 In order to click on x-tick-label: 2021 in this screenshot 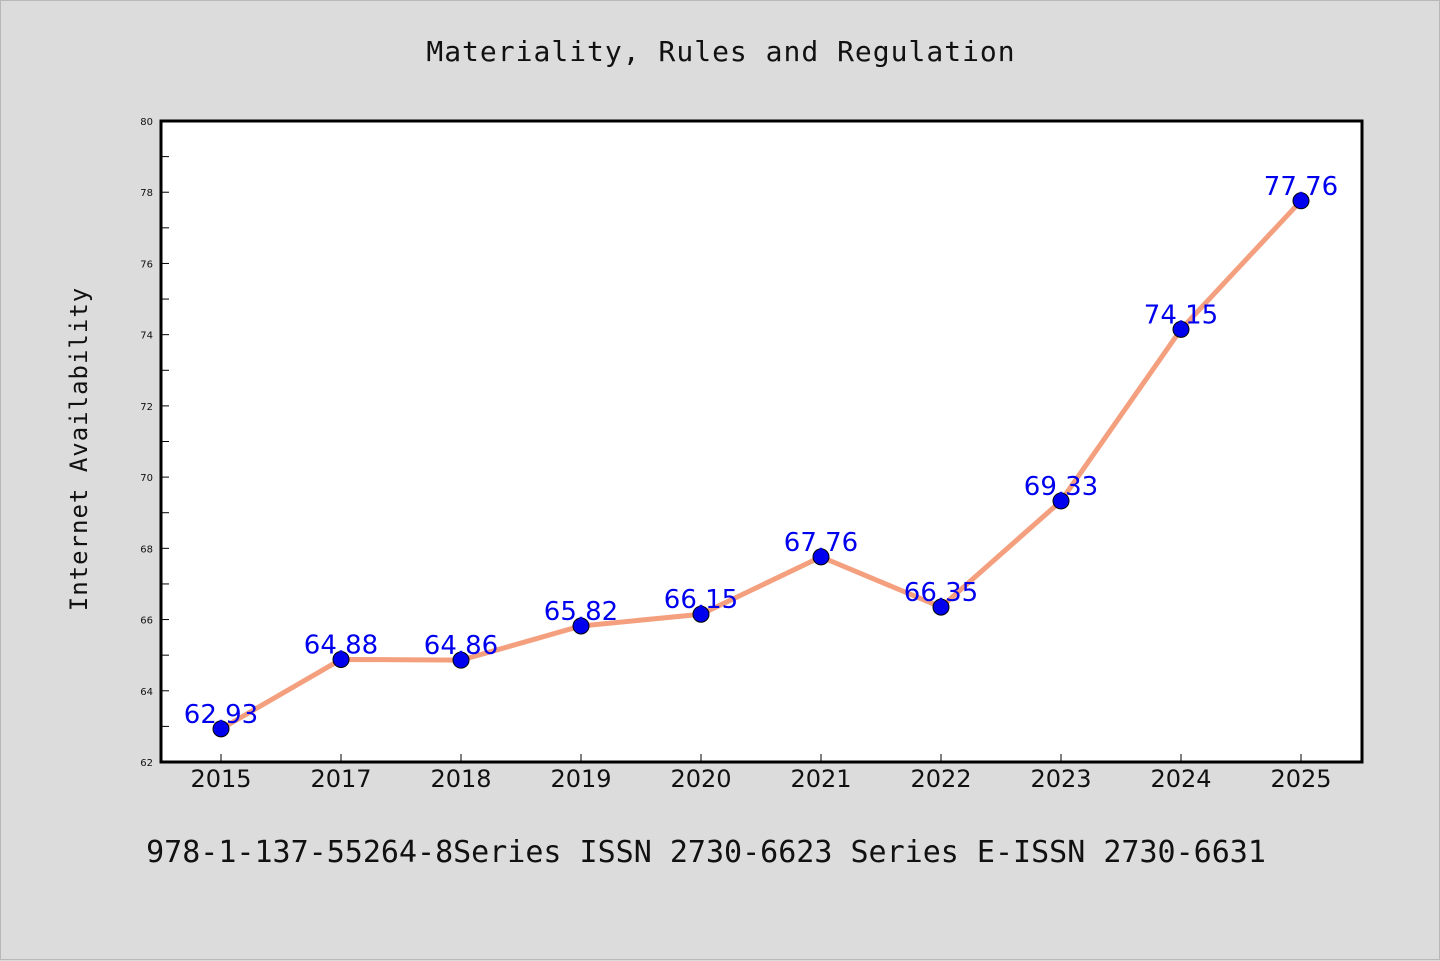, I will do `click(820, 779)`.